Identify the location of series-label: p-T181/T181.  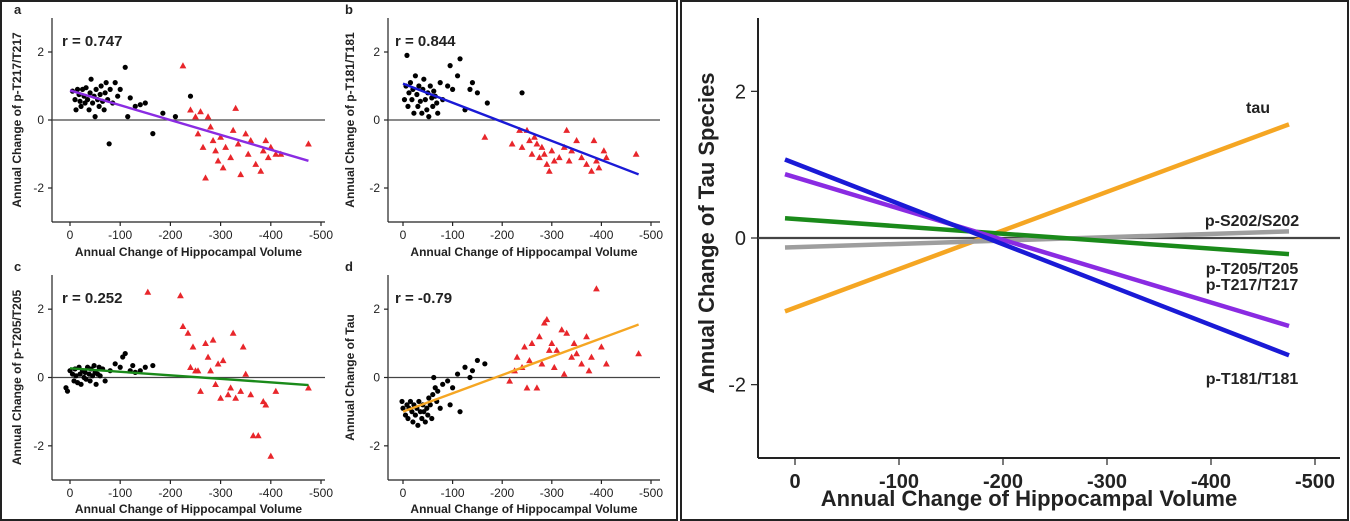
(1252, 379).